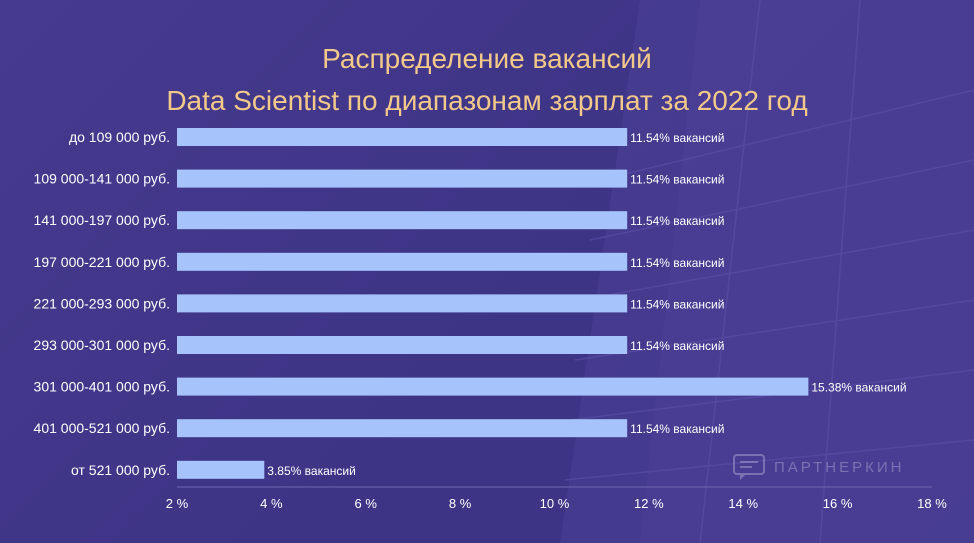 The width and height of the screenshot is (974, 543). What do you see at coordinates (743, 503) in the screenshot?
I see `x-tick-label: 14 %` at bounding box center [743, 503].